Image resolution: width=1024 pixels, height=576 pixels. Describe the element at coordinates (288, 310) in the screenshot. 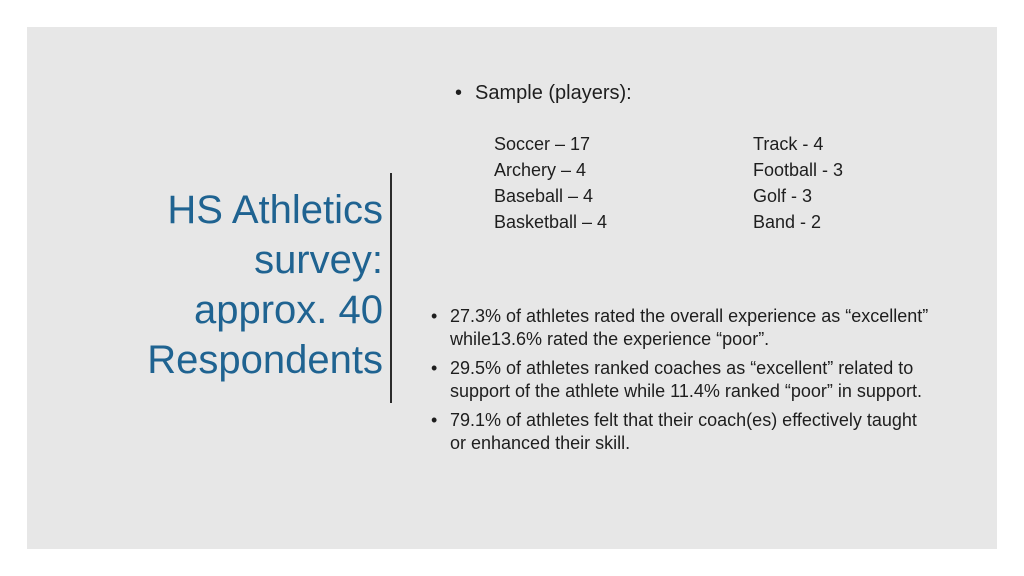

I see `title-line-3: approx. 40` at that location.